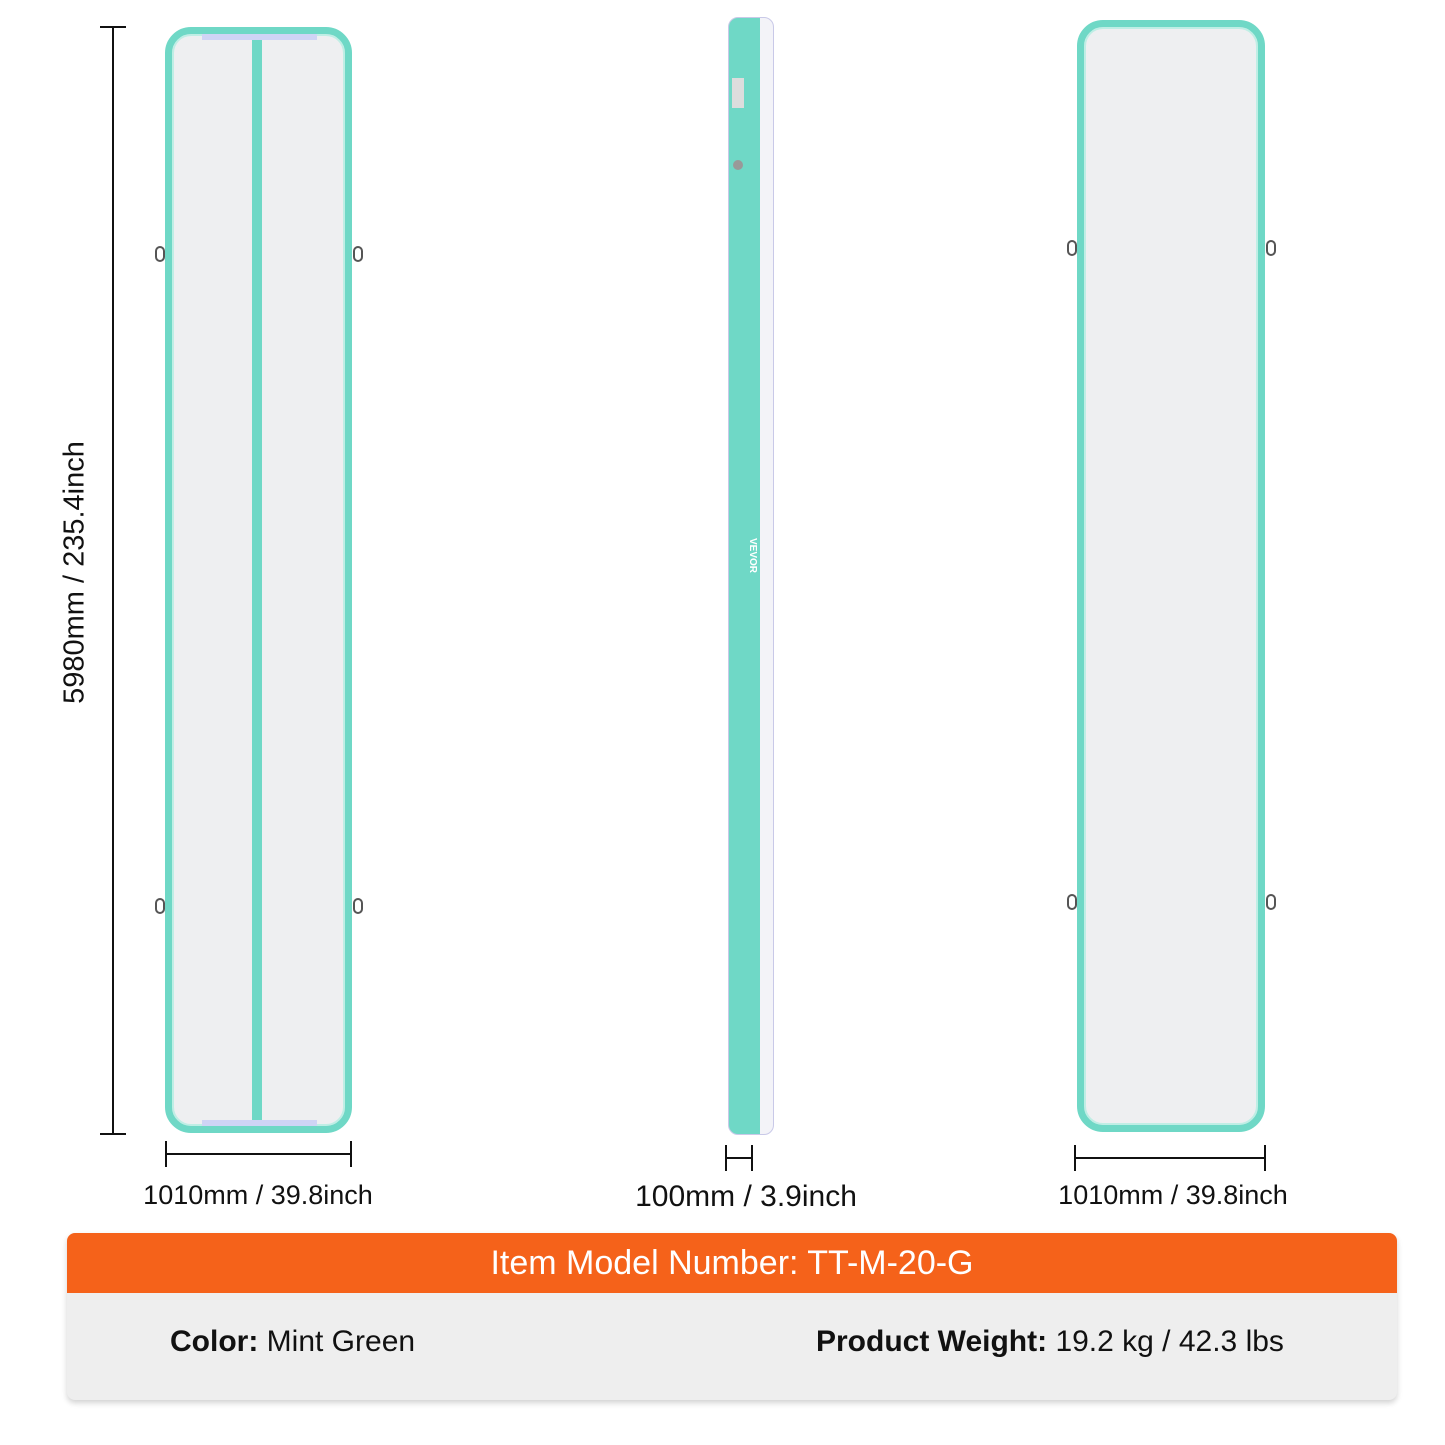 This screenshot has width=1445, height=1445. What do you see at coordinates (113, 1134) in the screenshot?
I see `length-dimension-cap-bottom` at bounding box center [113, 1134].